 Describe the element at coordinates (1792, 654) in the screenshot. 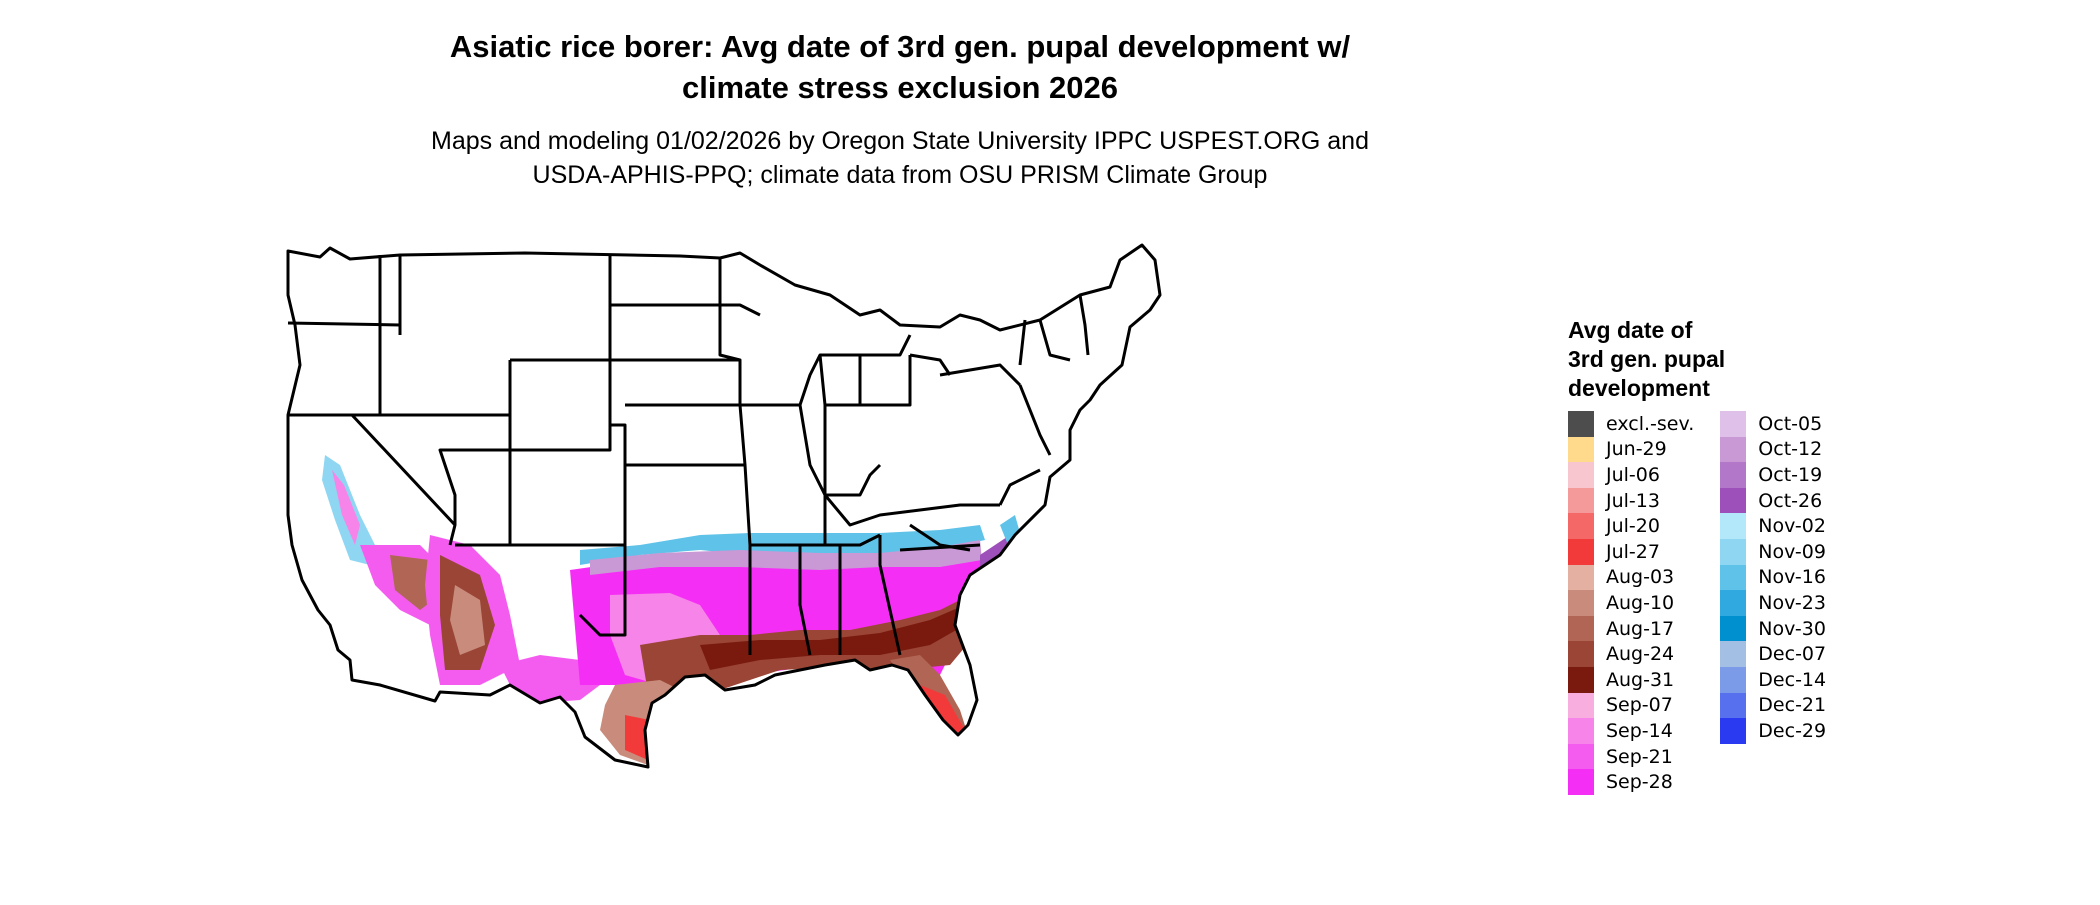

I see `legend-label: Dec-07` at that location.